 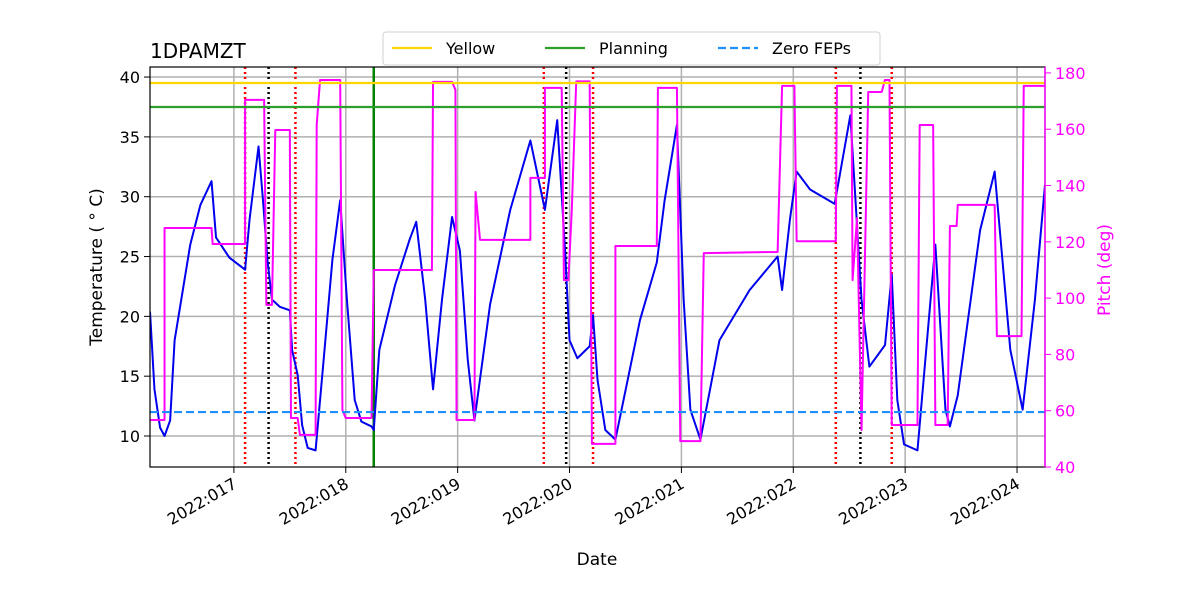 I want to click on legend-label: Zero FEPs, so click(x=811, y=48).